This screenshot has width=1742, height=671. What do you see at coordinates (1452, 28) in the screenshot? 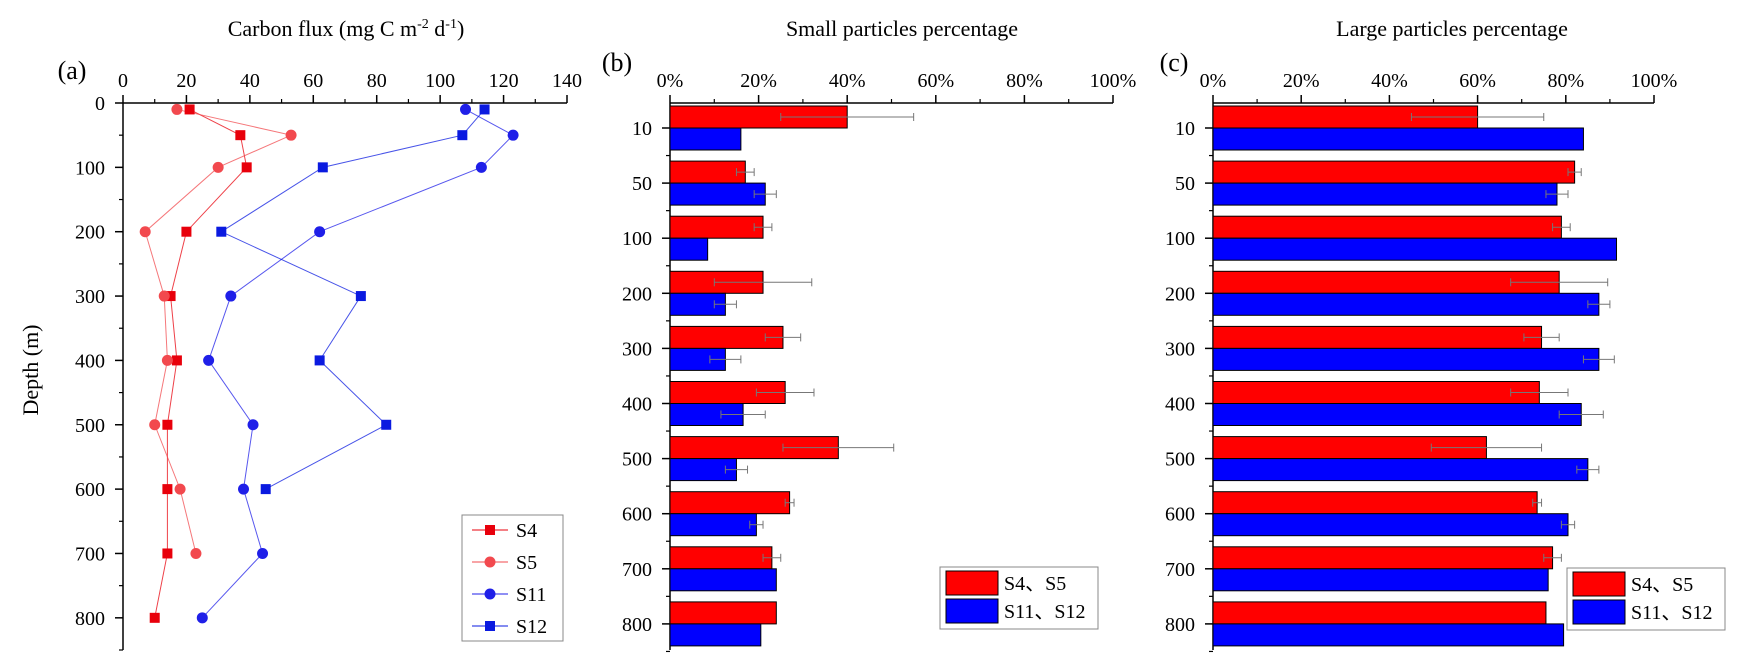
I see `panel-c-title: Large particles percentage` at bounding box center [1452, 28].